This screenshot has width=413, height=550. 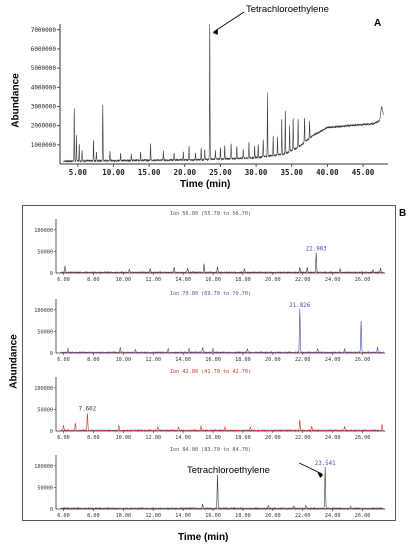 What do you see at coordinates (378, 23) in the screenshot?
I see `chart-a-panel-label: A` at bounding box center [378, 23].